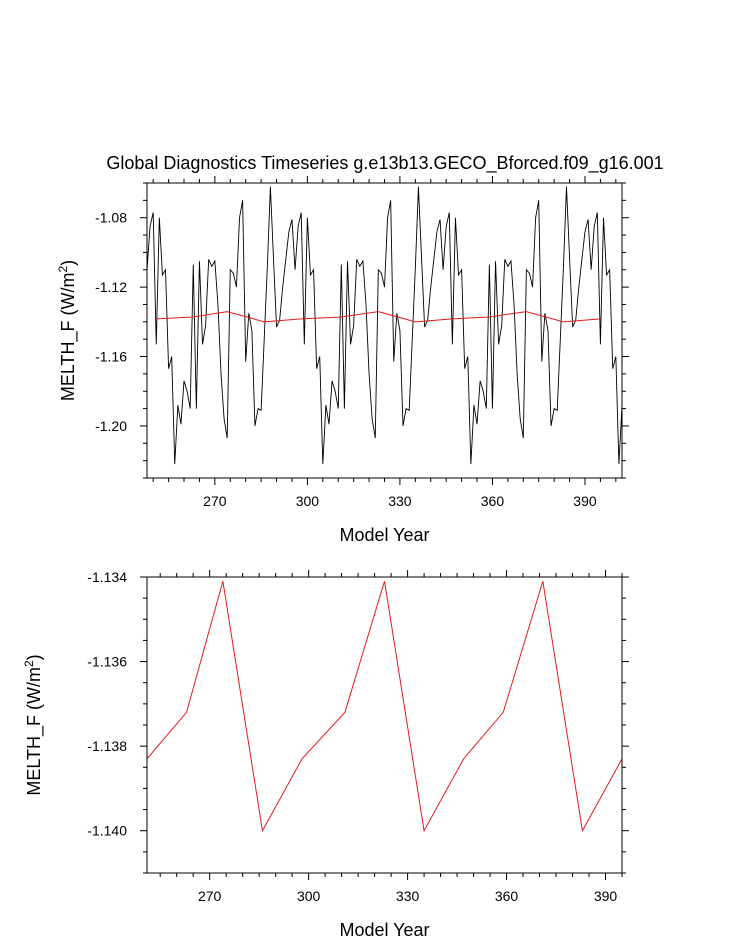 Image resolution: width=733 pixels, height=945 pixels. I want to click on y-tick-label: -1.136, so click(107, 662).